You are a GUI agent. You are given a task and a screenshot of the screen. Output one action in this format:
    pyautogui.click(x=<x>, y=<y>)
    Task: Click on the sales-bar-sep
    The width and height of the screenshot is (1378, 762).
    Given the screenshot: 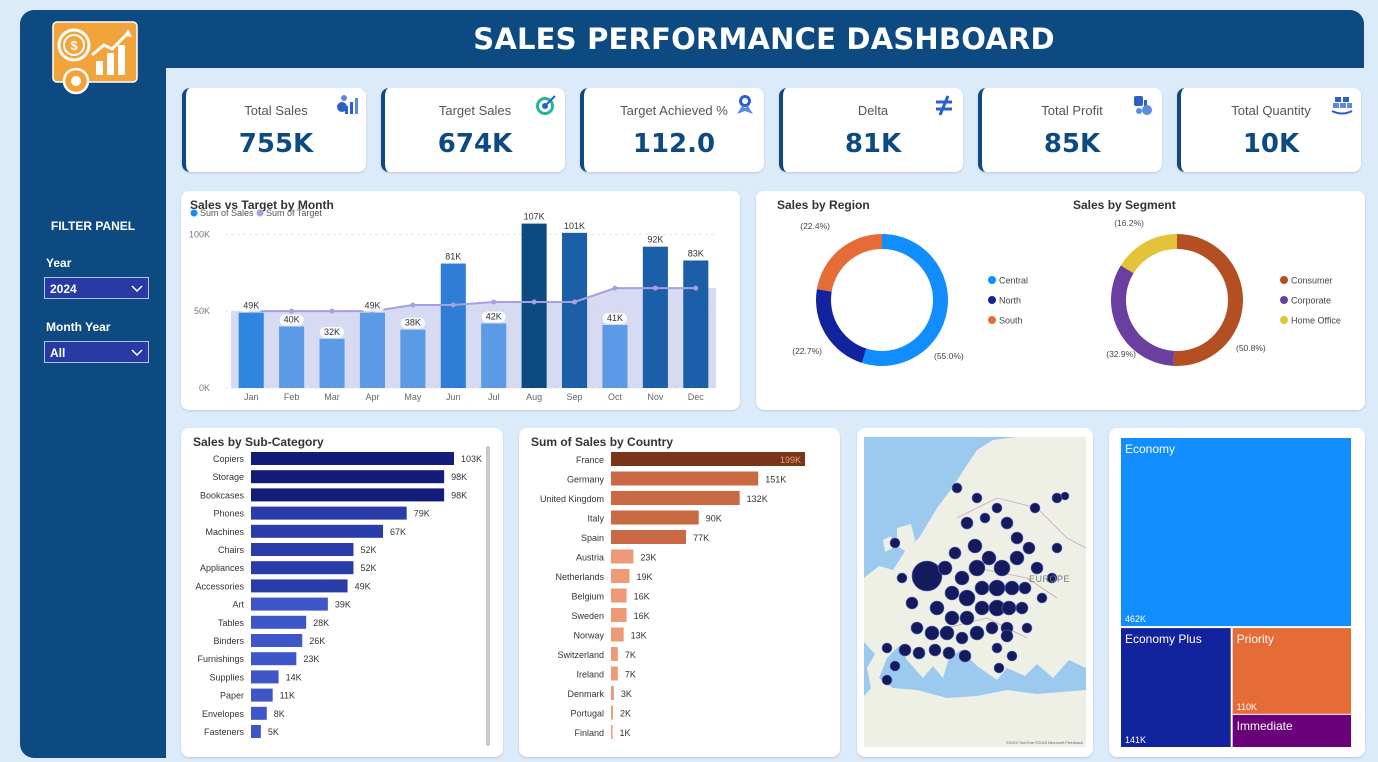 What is the action you would take?
    pyautogui.click(x=575, y=310)
    